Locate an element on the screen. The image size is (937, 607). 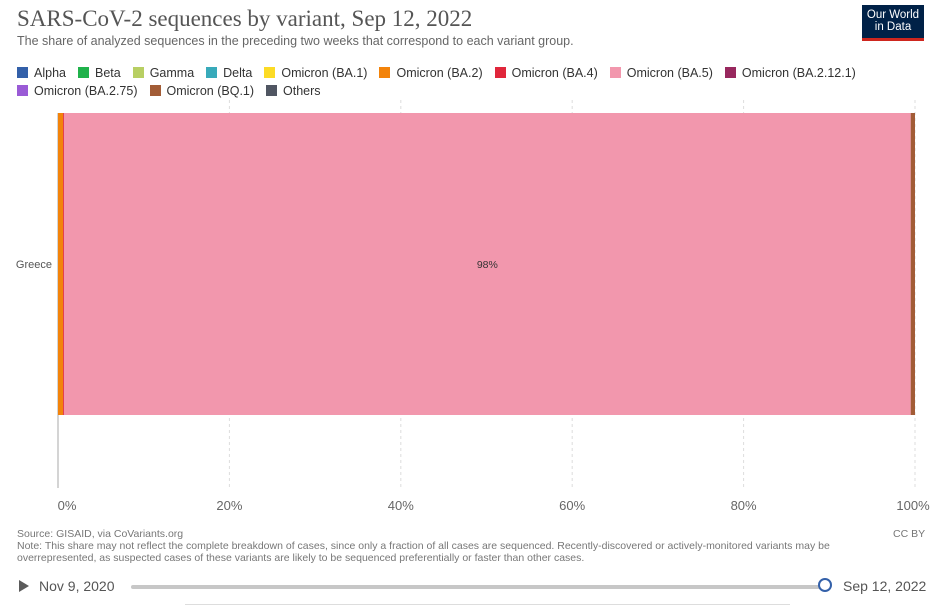
legend-label: Omicron (BA.2.75) is located at coordinates (86, 90).